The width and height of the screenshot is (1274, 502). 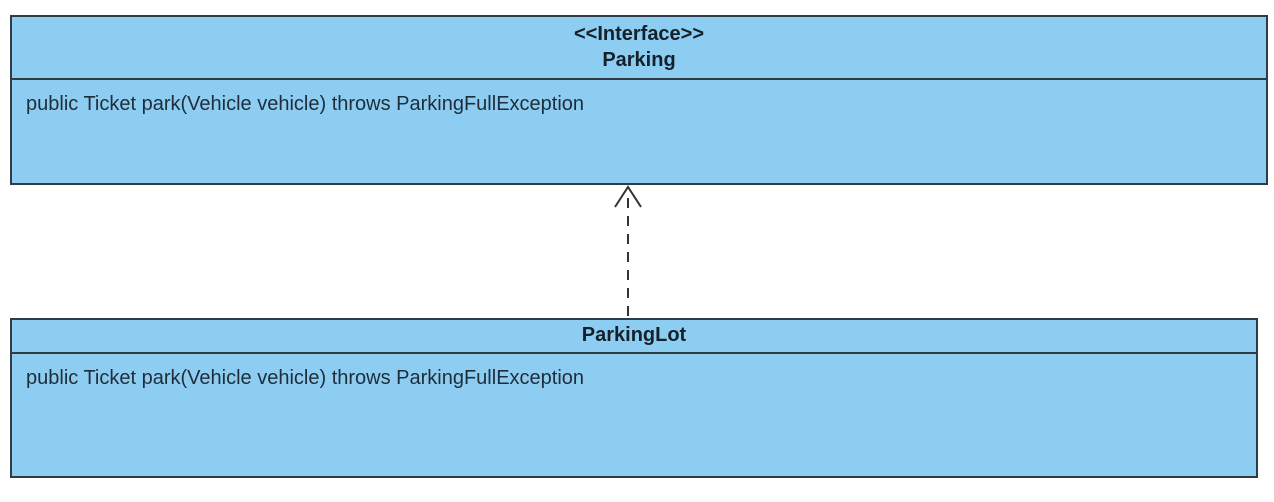 I want to click on class-header: ParkingLot, so click(x=634, y=337).